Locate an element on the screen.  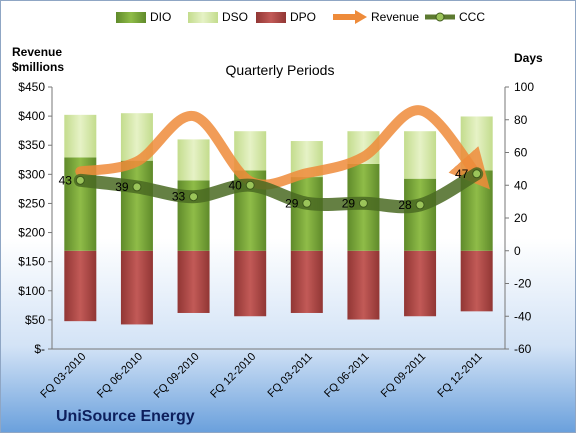
right-tick-label: 0 is located at coordinates (517, 251).